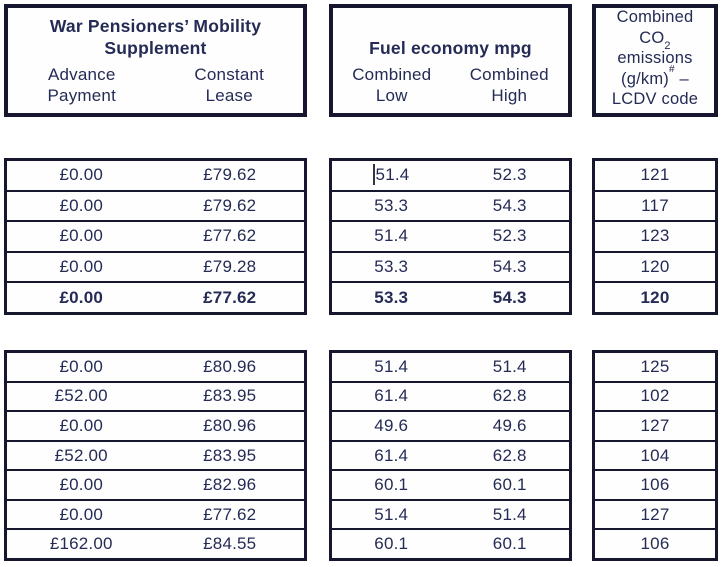  What do you see at coordinates (510, 85) in the screenshot?
I see `column-header-combined-high: Combined High` at bounding box center [510, 85].